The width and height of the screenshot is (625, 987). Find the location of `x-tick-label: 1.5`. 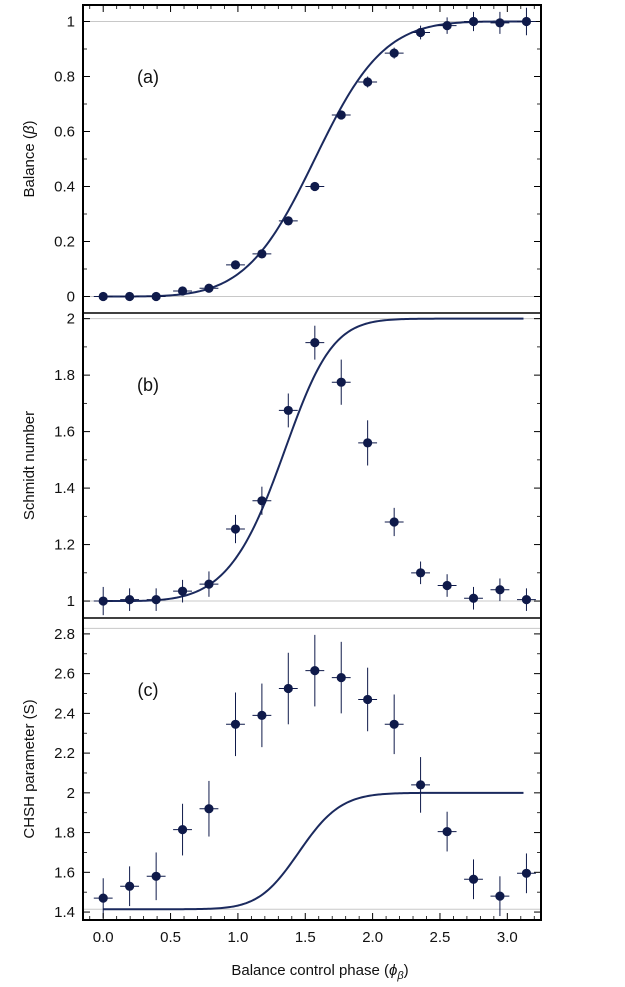

x-tick-label: 1.5 is located at coordinates (305, 937).